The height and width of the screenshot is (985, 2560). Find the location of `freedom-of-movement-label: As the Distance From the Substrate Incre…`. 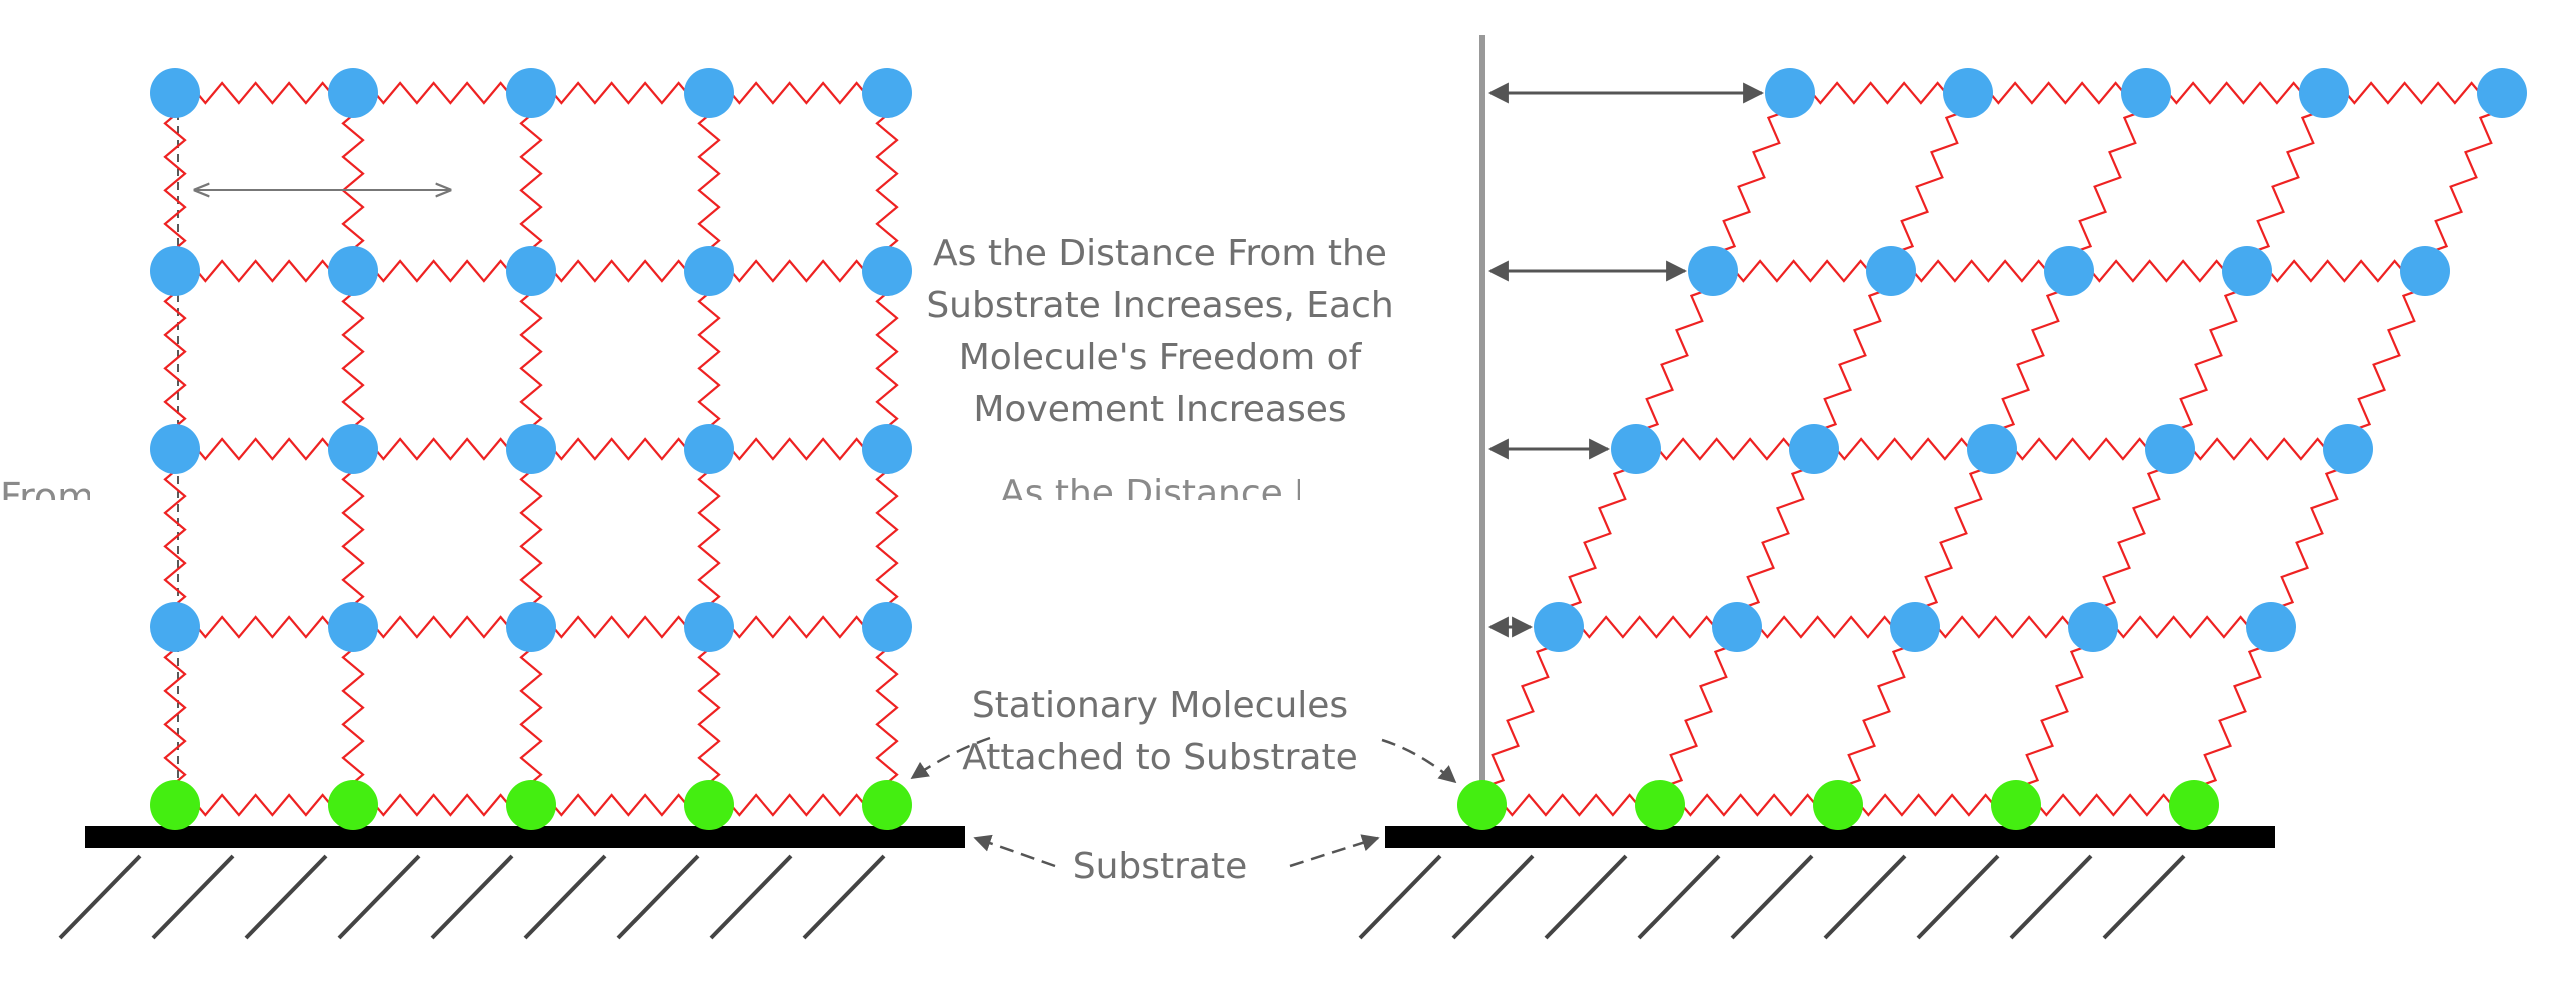

freedom-of-movement-label: As the Distance From the Substrate Incre… is located at coordinates (1160, 331).